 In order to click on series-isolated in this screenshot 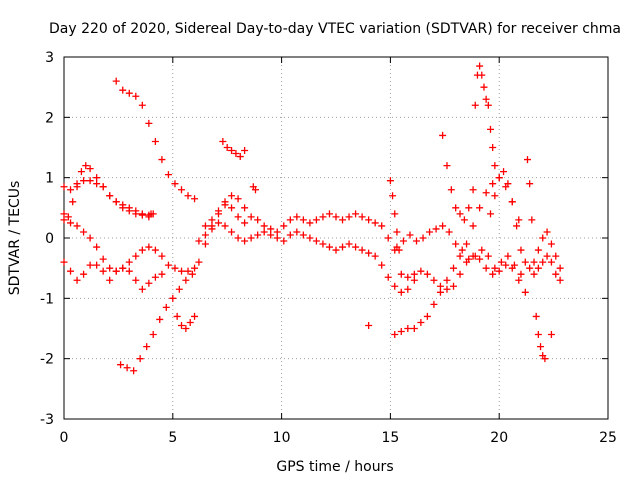, I will do `click(460, 330)`.